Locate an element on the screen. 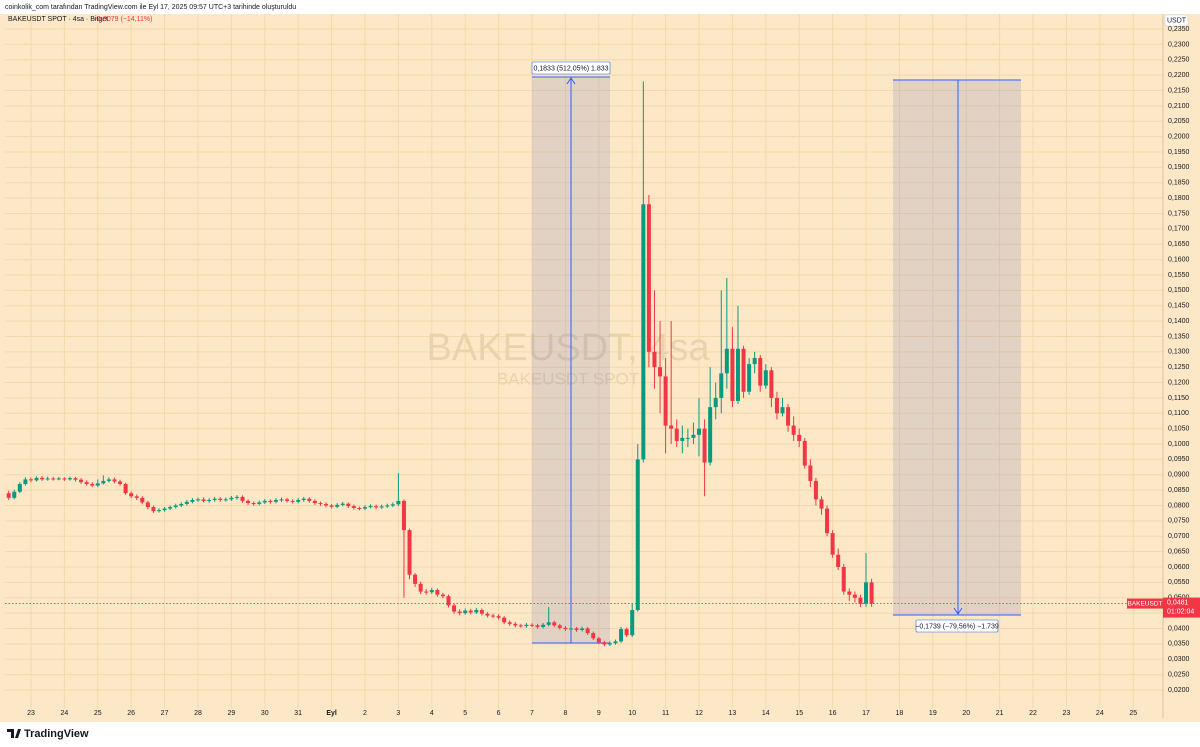 The height and width of the screenshot is (747, 1200). x-tick-label: 16 is located at coordinates (833, 713).